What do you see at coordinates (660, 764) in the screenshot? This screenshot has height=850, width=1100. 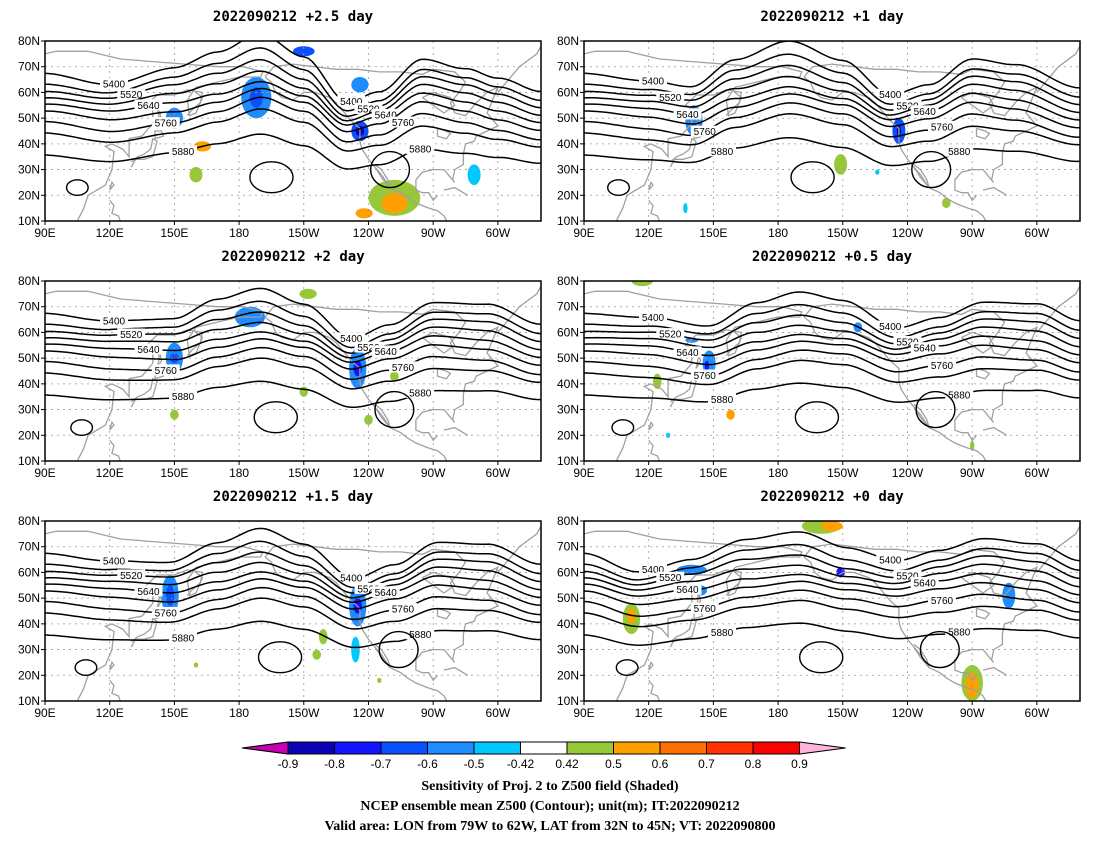 I see `colorbar-tick-label: 0.6` at bounding box center [660, 764].